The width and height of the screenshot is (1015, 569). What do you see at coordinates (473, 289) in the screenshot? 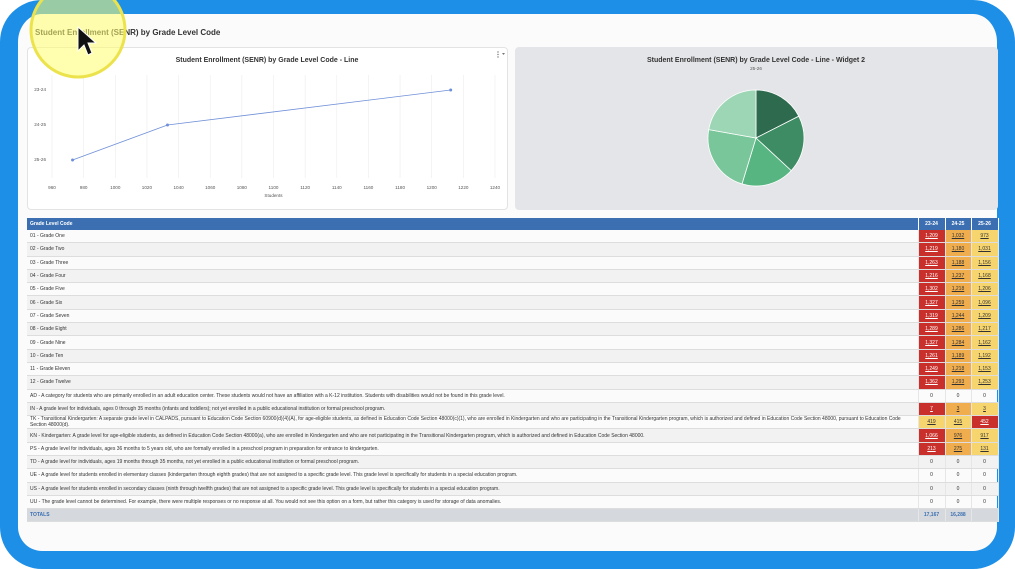
I see `row-label: 05 - Grade Five` at bounding box center [473, 289].